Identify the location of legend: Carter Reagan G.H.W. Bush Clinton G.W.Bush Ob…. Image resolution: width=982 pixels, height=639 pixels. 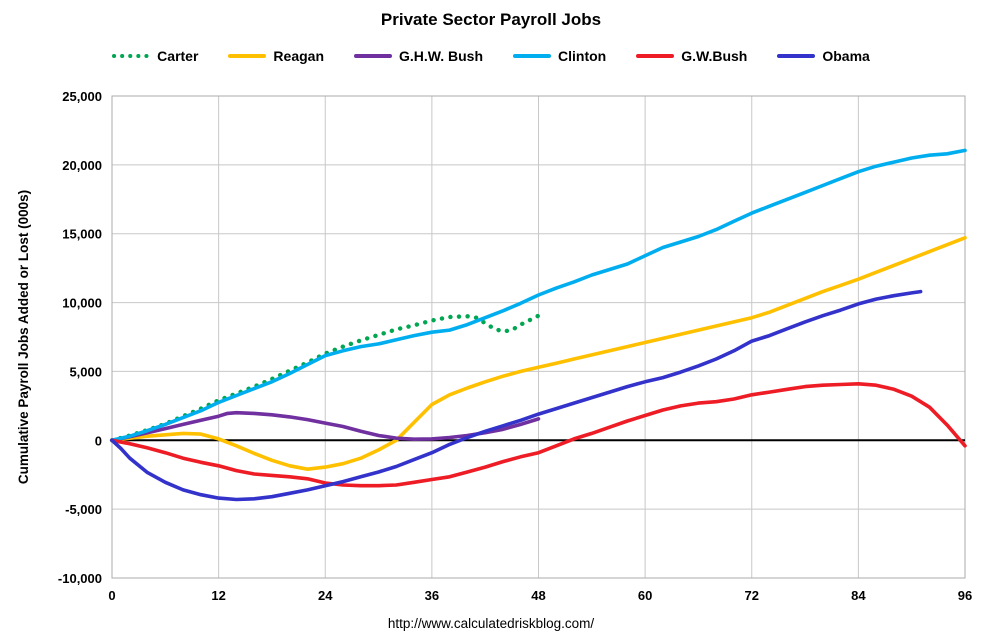
(491, 56).